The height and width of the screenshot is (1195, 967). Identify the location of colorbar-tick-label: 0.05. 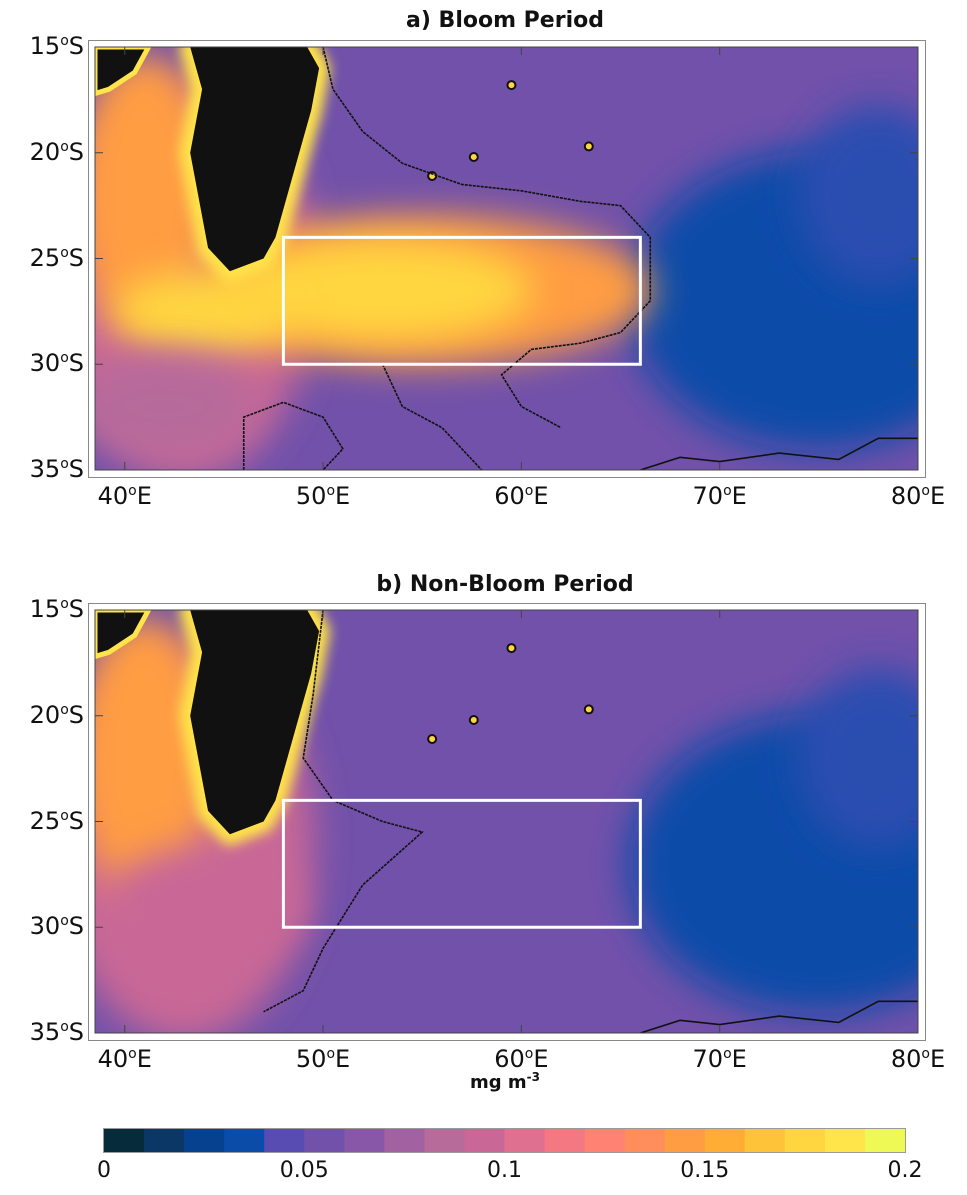
(304, 1170).